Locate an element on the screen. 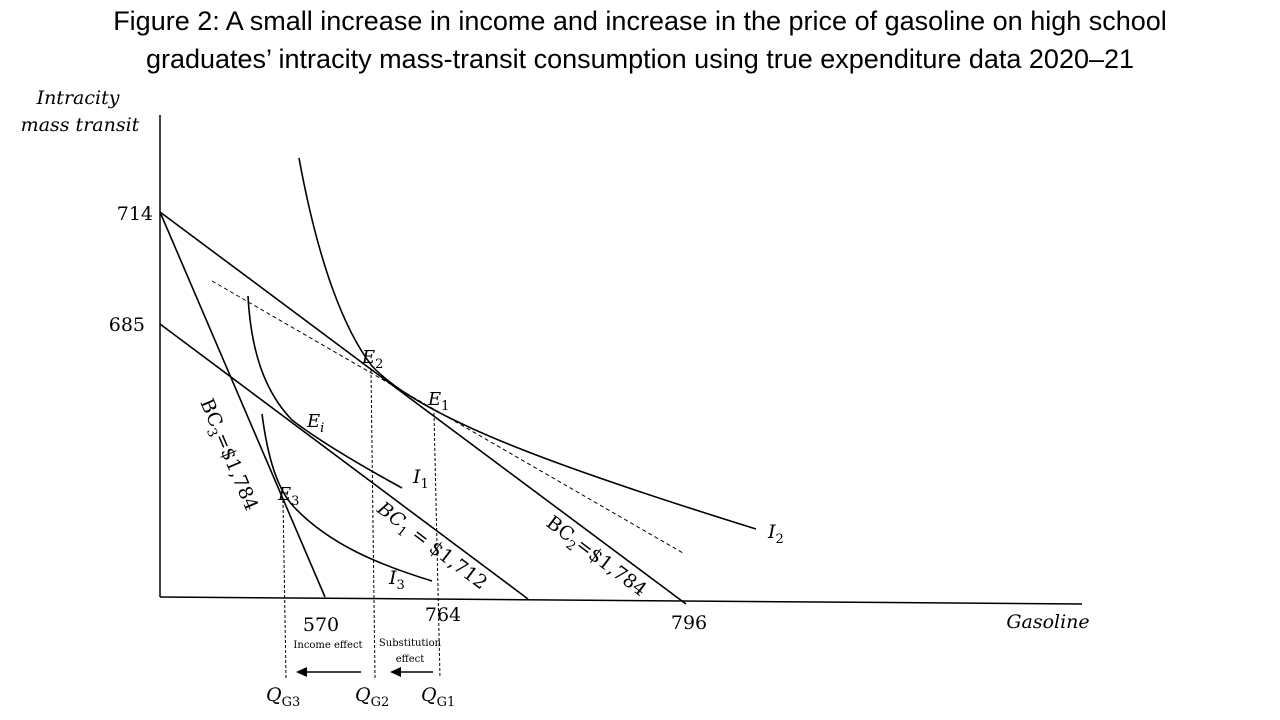 Image resolution: width=1280 pixels, height=720 pixels. substitution-effect-label-line-2: effect is located at coordinates (410, 659).